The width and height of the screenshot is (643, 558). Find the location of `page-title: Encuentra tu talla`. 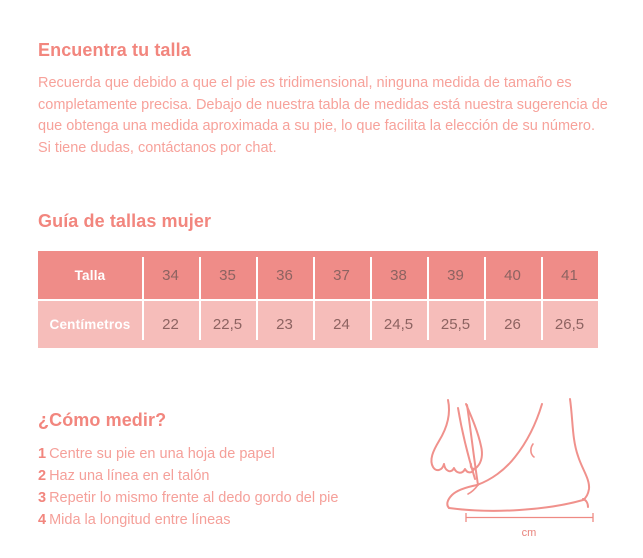

page-title: Encuentra tu talla is located at coordinates (114, 50).